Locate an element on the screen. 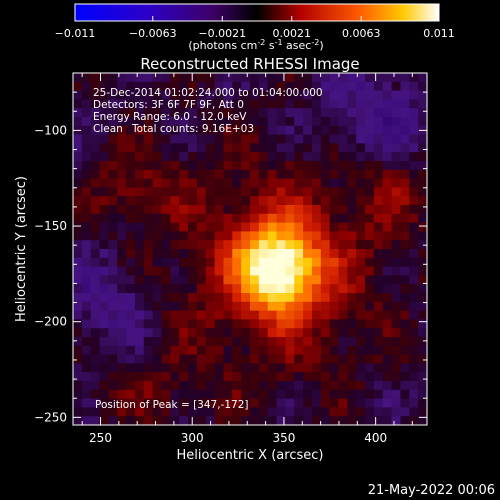 This screenshot has height=500, width=500. x-tick-label: 400 is located at coordinates (375, 438).